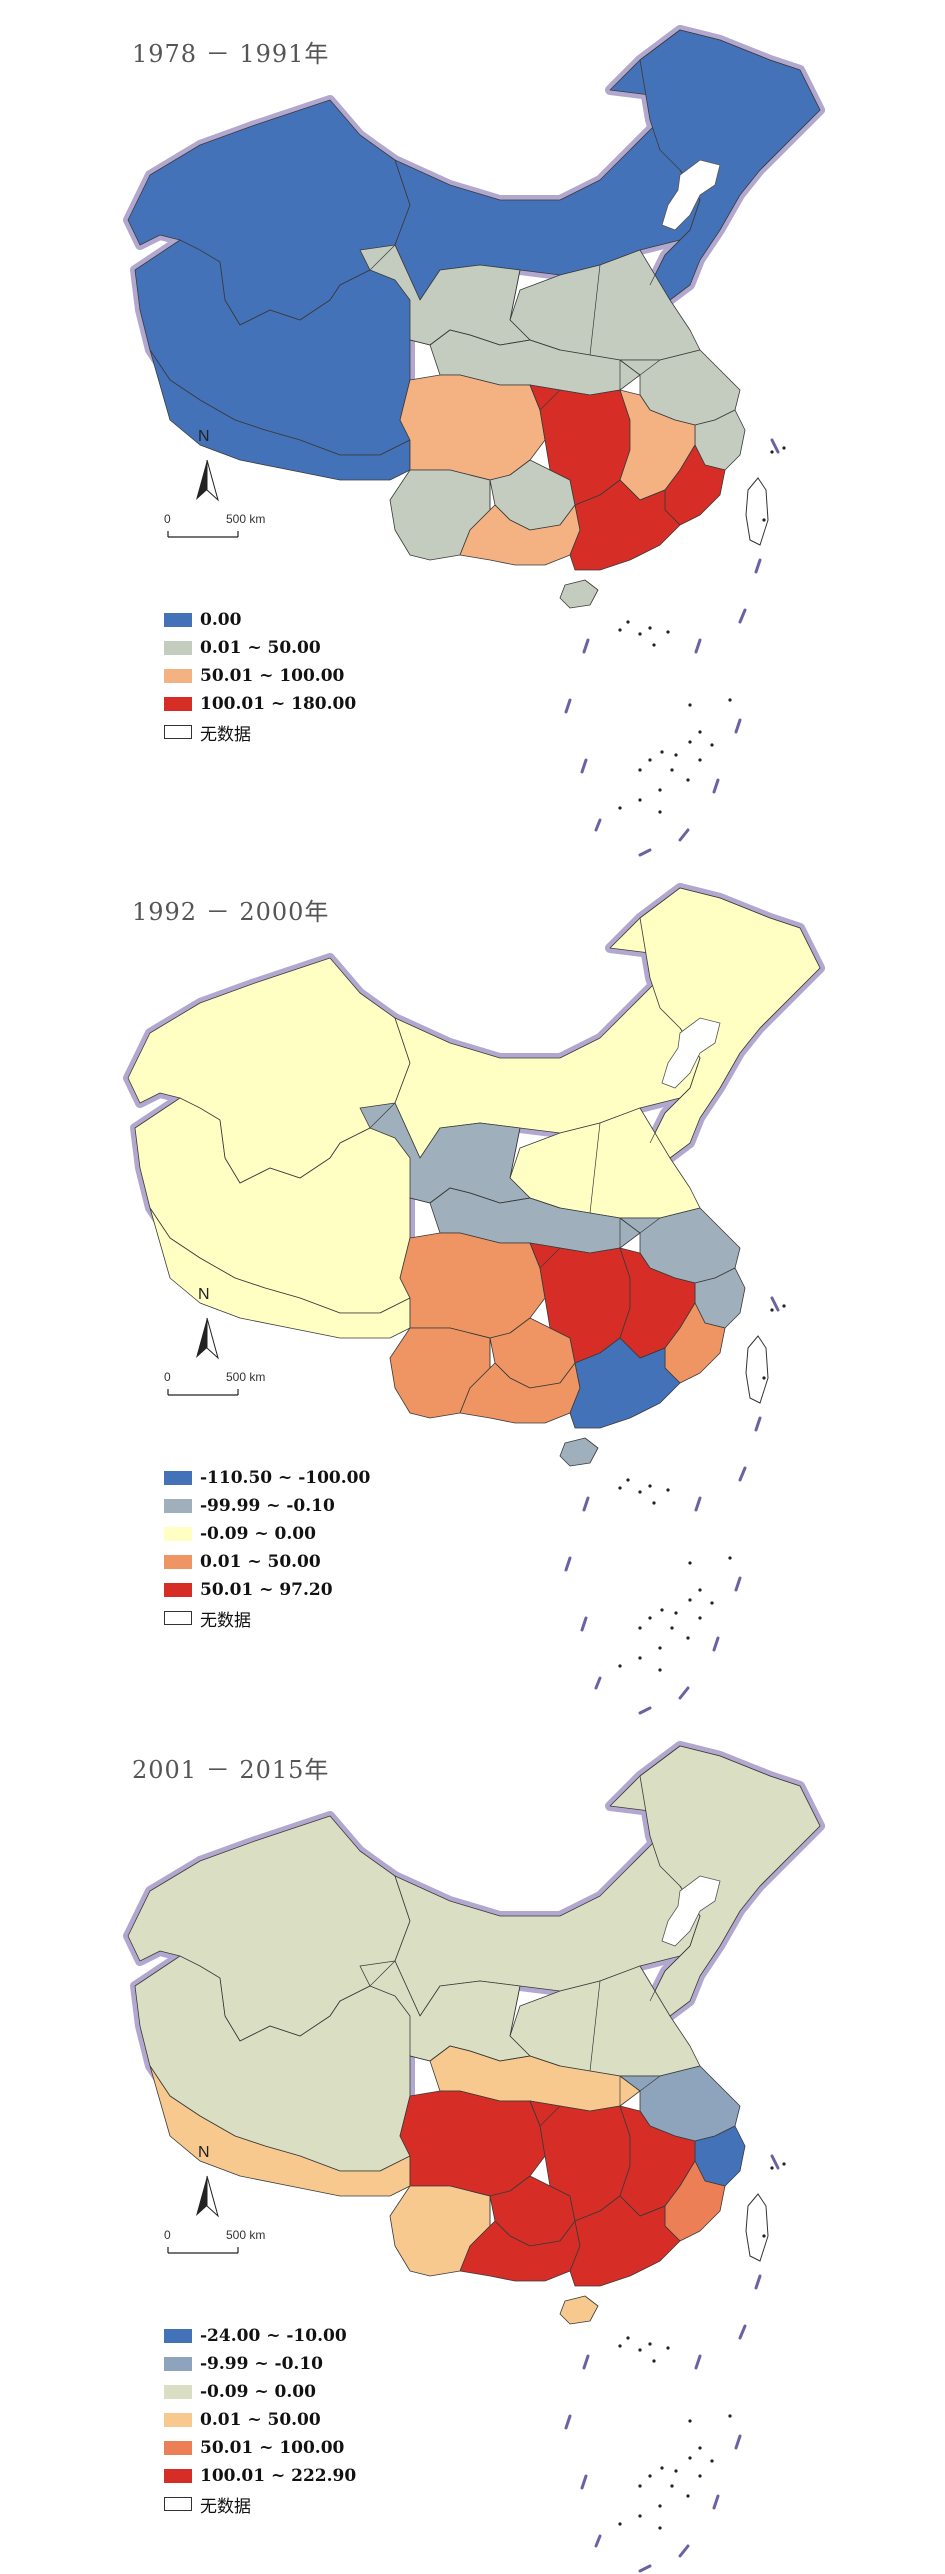 This screenshot has width=945, height=2574. Describe the element at coordinates (278, 2476) in the screenshot. I see `legend-label: 100.01 ~ 222.90` at that location.